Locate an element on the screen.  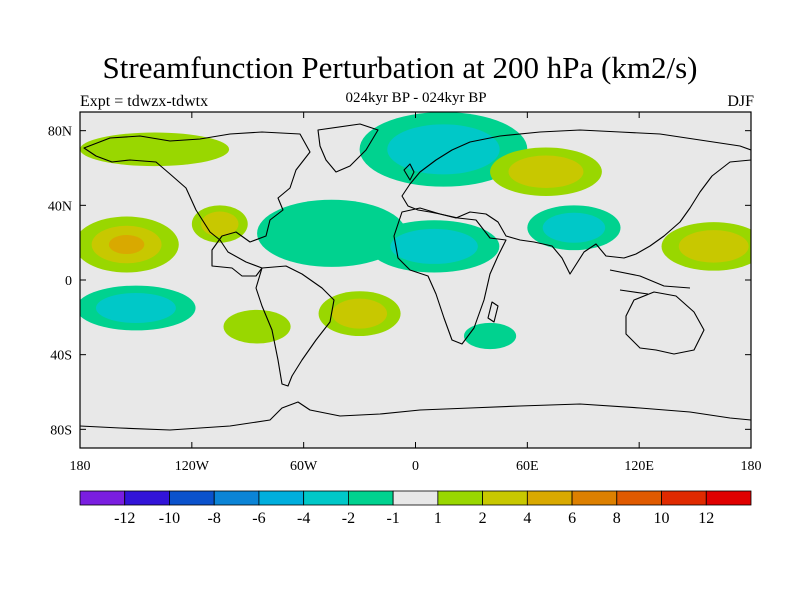
coastline-africa is located at coordinates (450, 276).